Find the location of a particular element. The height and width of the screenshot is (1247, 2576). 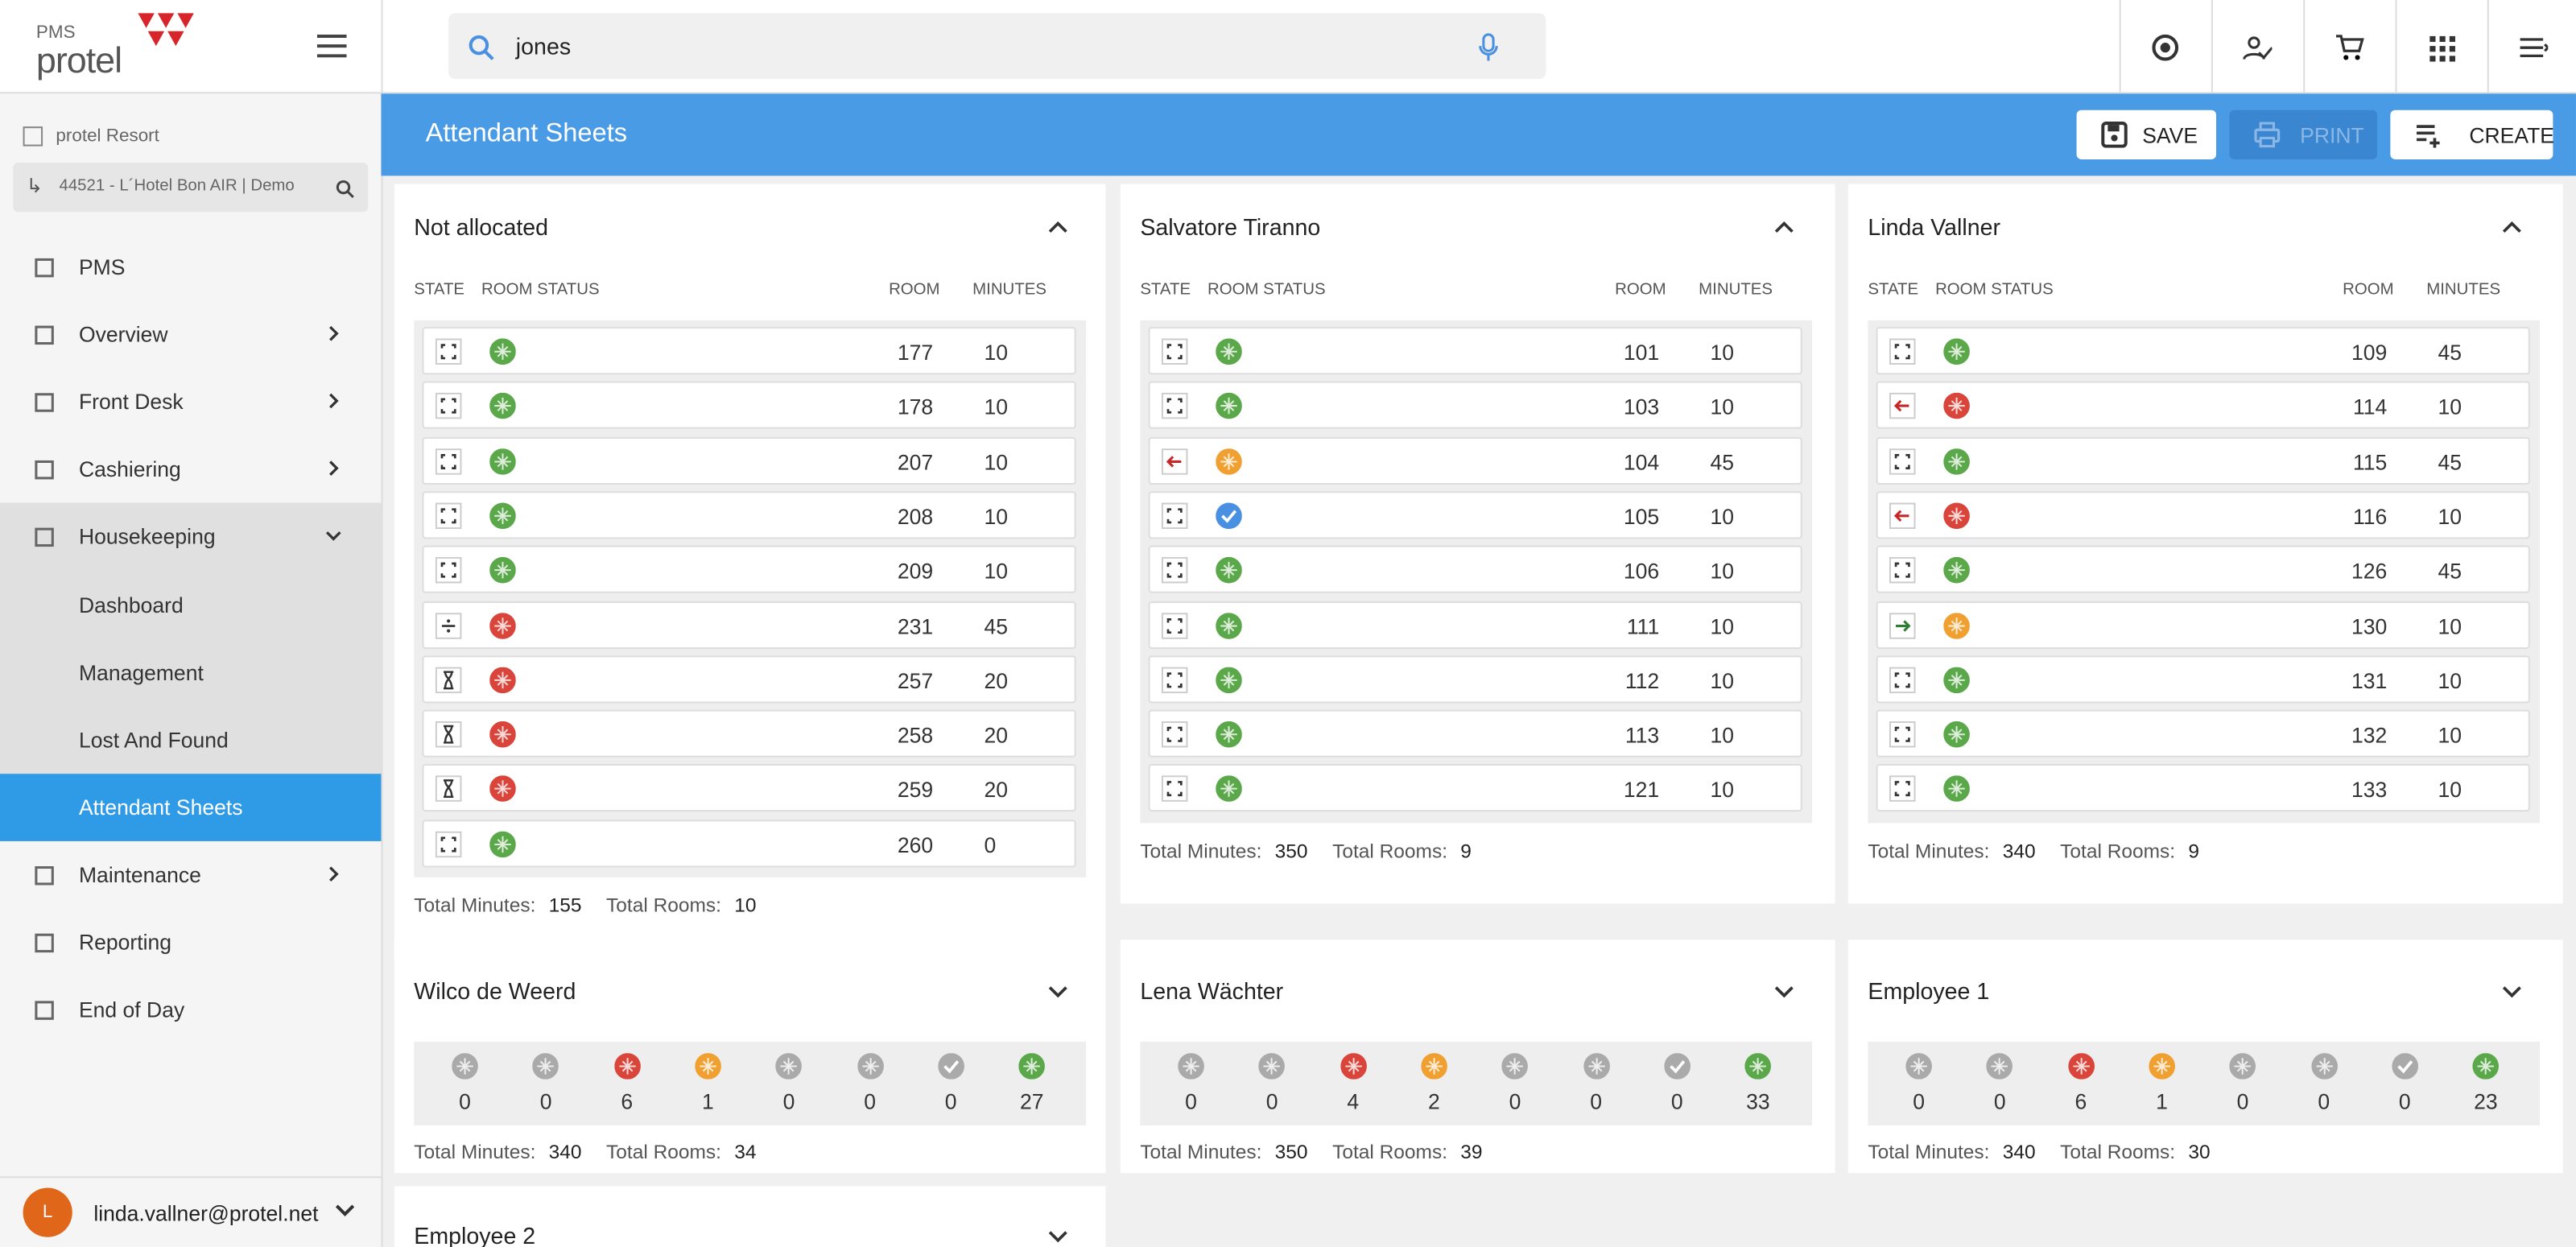

button-icon is located at coordinates (2428, 135).